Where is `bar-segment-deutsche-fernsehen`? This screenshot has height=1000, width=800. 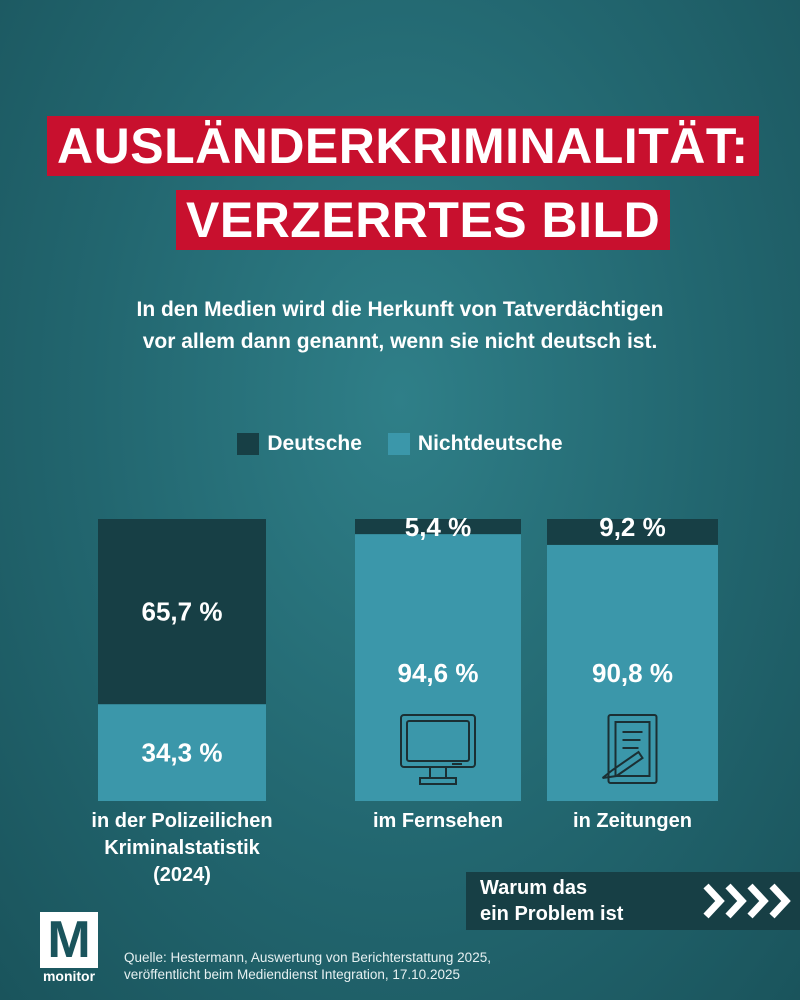
bar-segment-deutsche-fernsehen is located at coordinates (438, 527).